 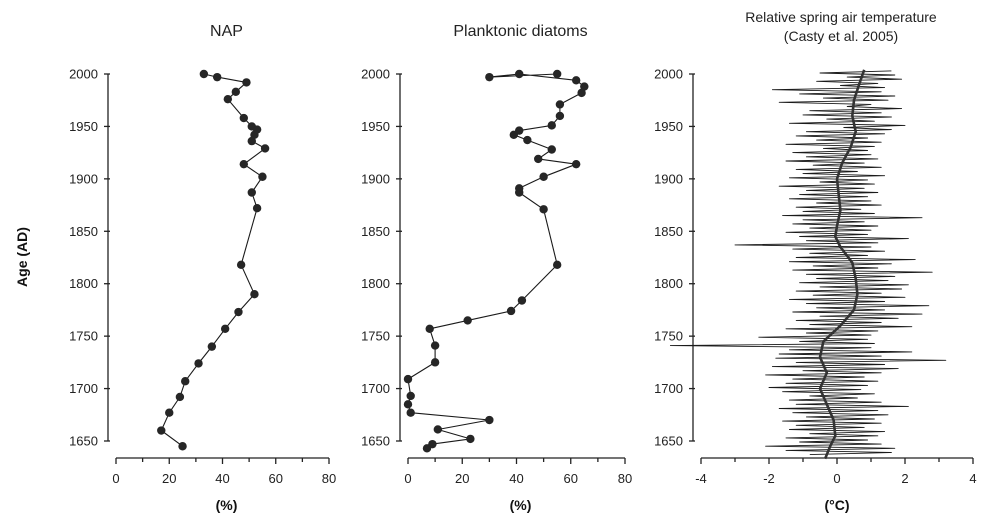 I want to click on panel-1-x-tick-label: 40, so click(x=222, y=478).